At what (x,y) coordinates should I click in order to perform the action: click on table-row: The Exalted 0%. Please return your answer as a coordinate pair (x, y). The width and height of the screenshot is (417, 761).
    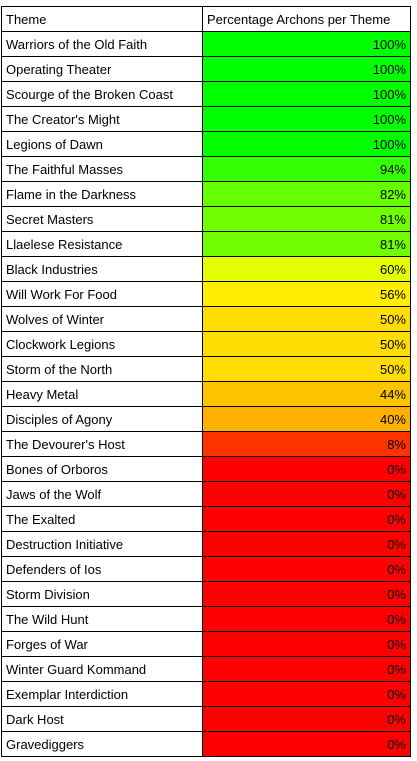
    Looking at the image, I should click on (206, 519).